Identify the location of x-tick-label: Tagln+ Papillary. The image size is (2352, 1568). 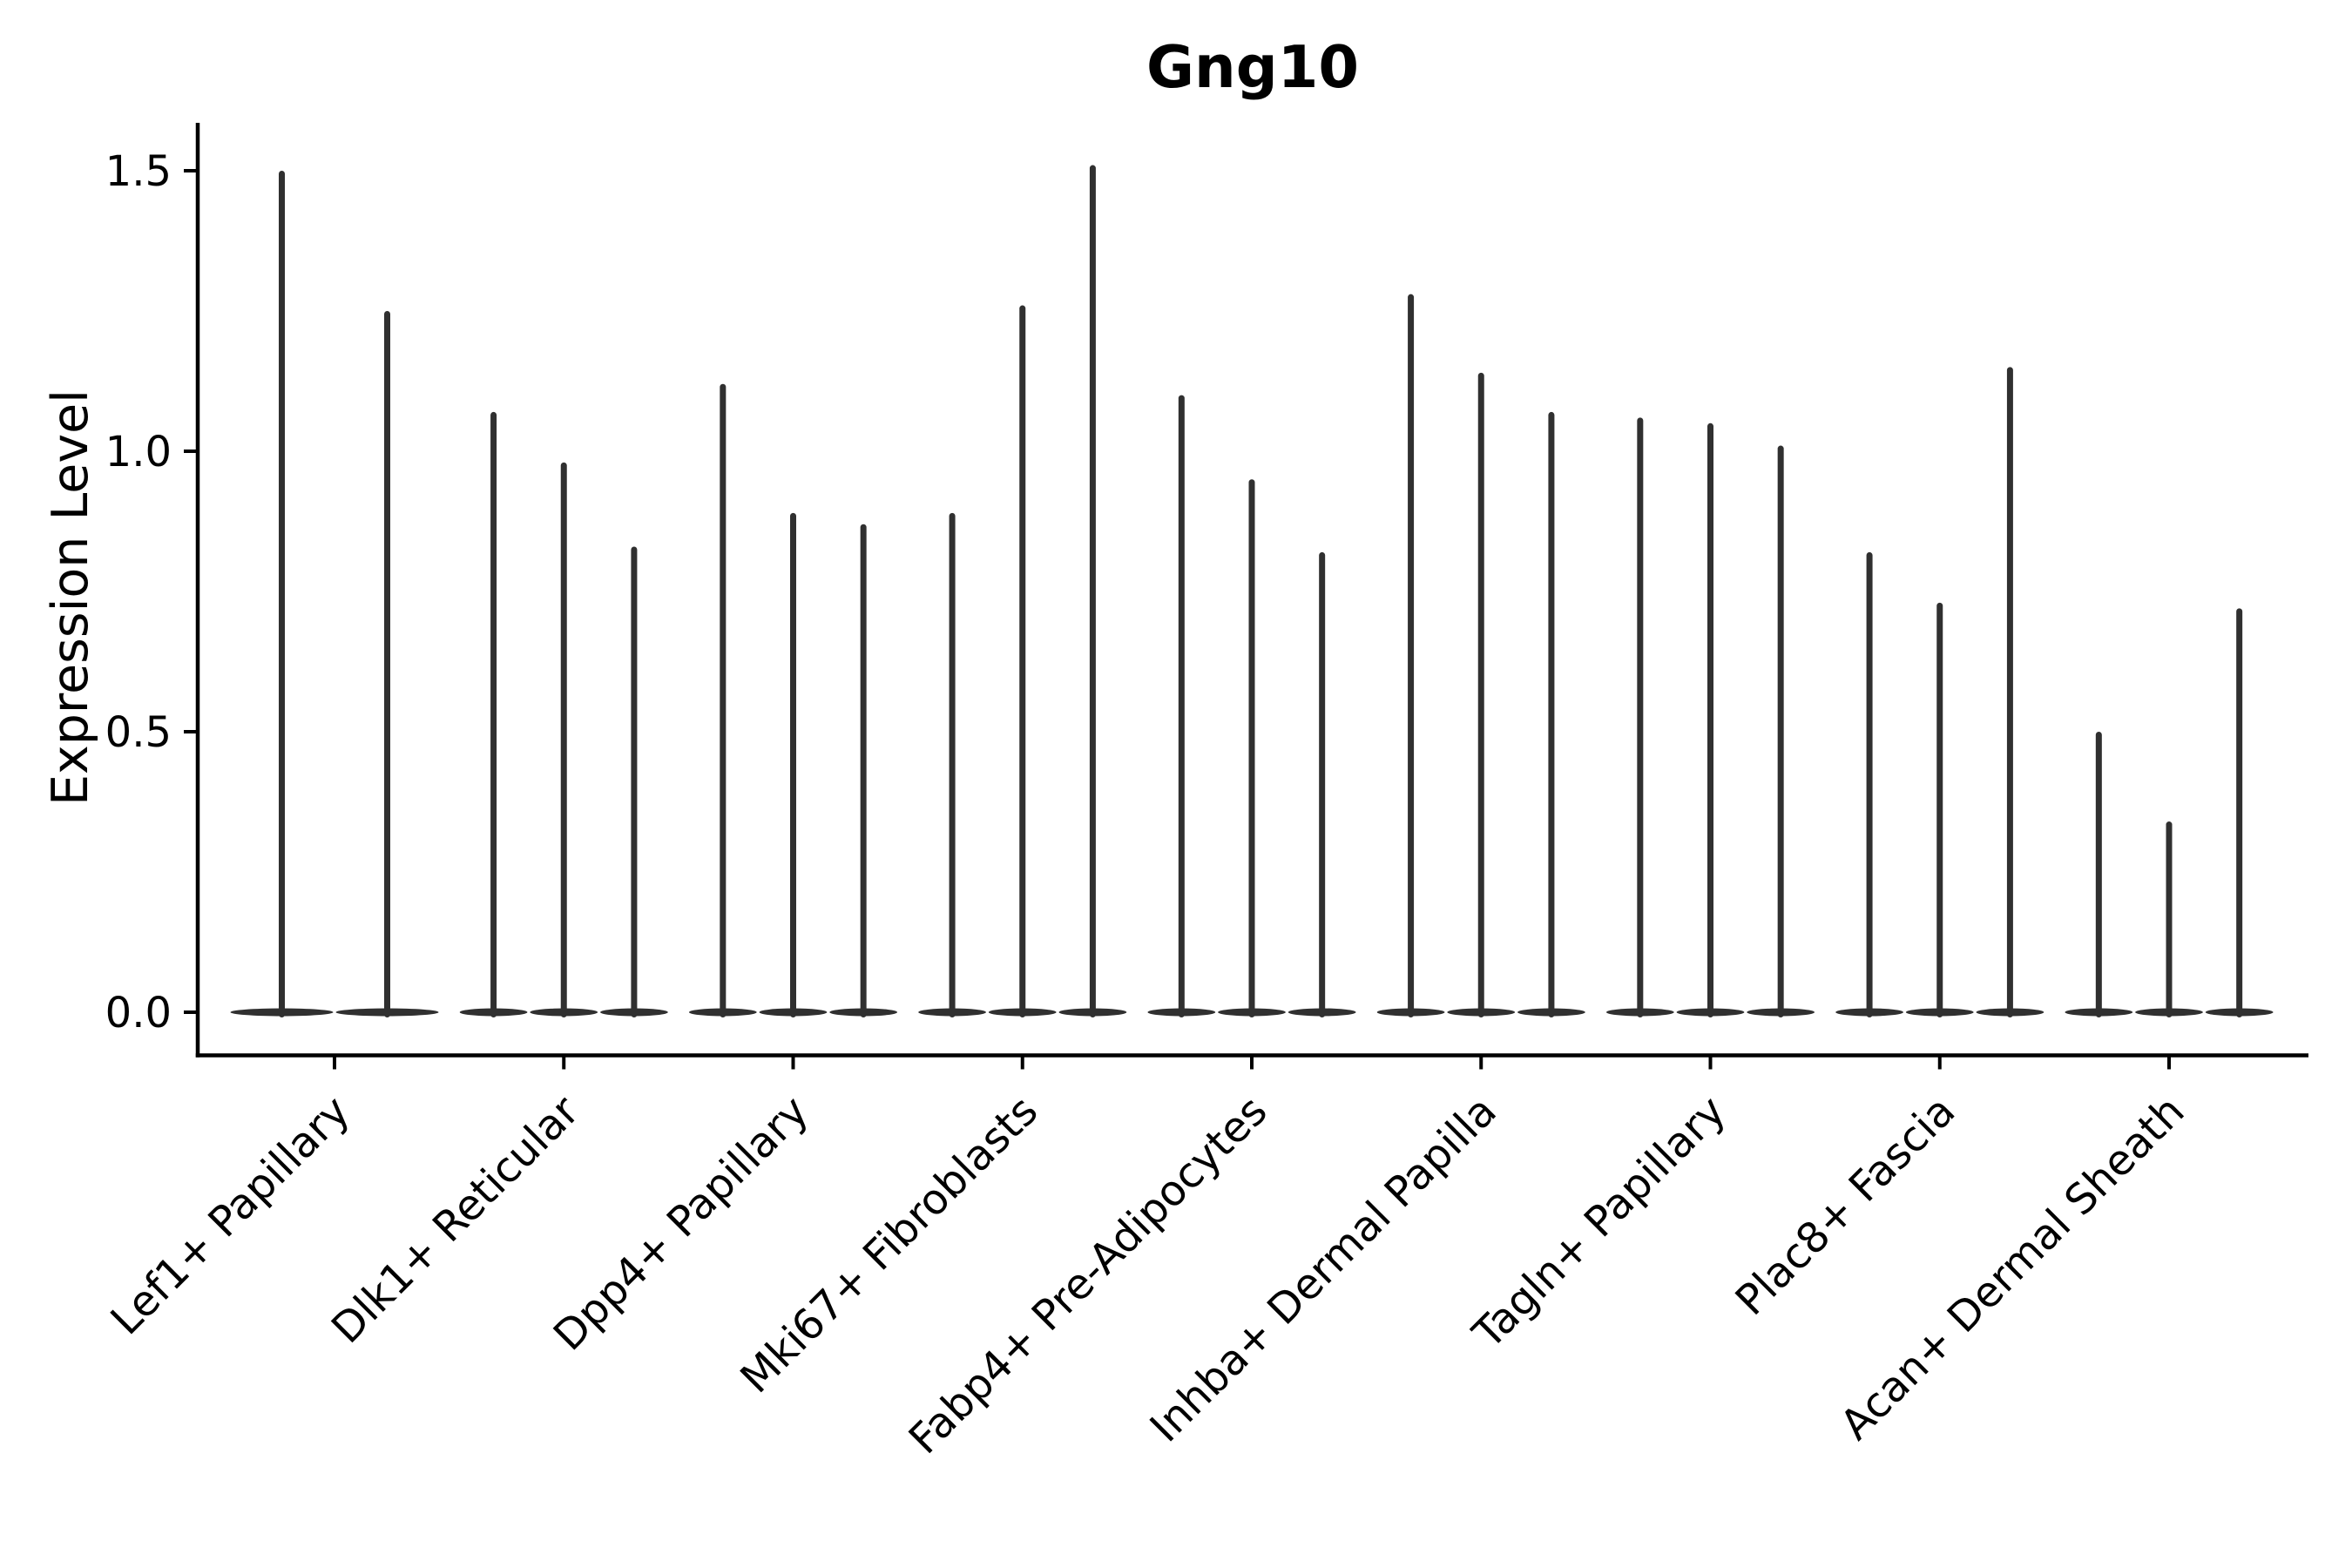
(1599, 1222).